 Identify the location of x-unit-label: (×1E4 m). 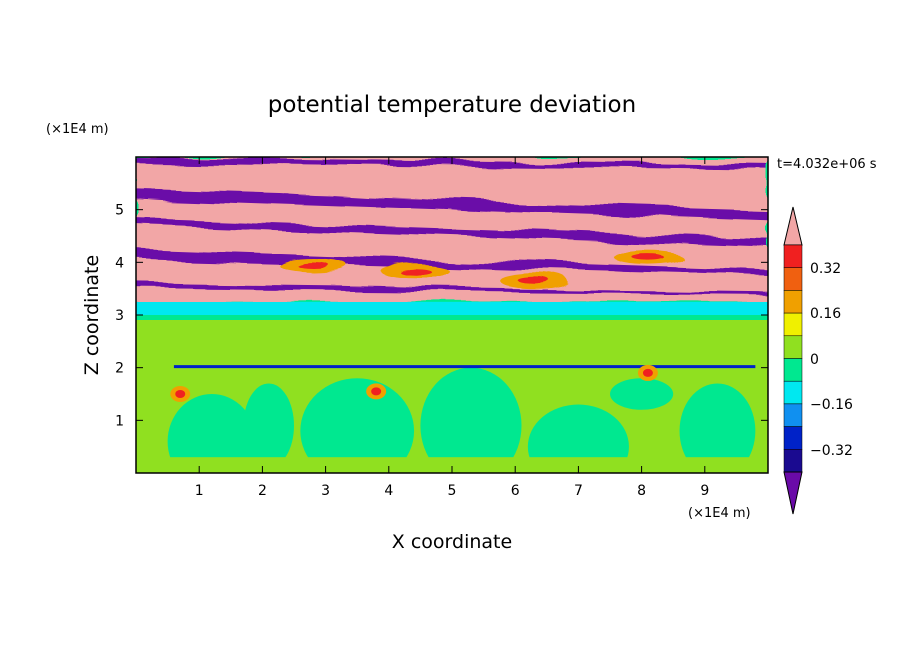
(719, 513).